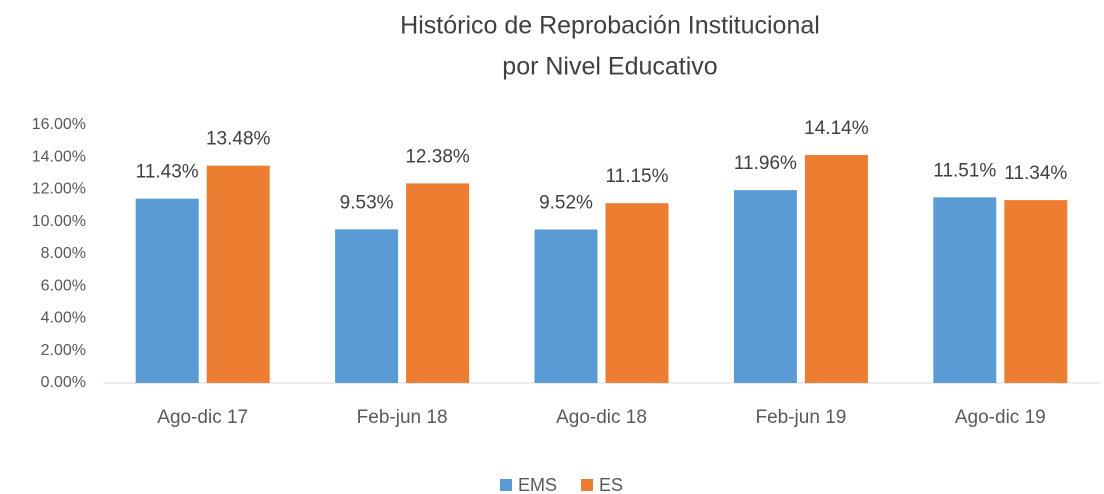  Describe the element at coordinates (63, 285) in the screenshot. I see `y-tick-label: 6.00%` at that location.